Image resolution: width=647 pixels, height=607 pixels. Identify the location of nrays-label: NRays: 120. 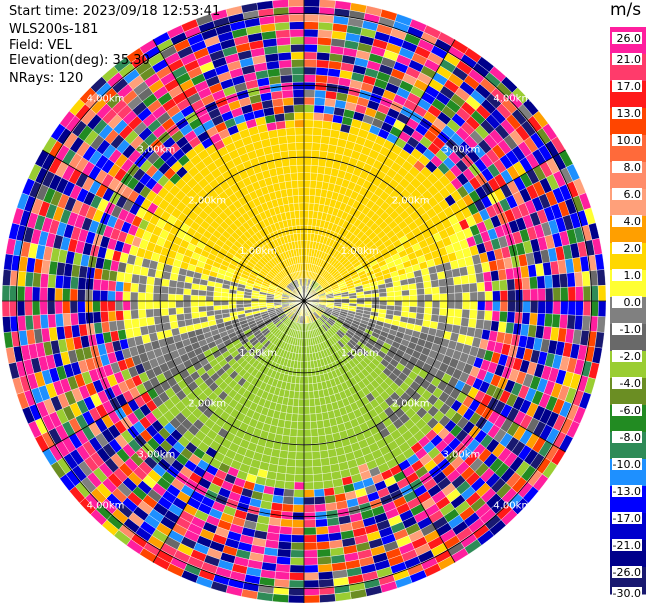
(46, 78).